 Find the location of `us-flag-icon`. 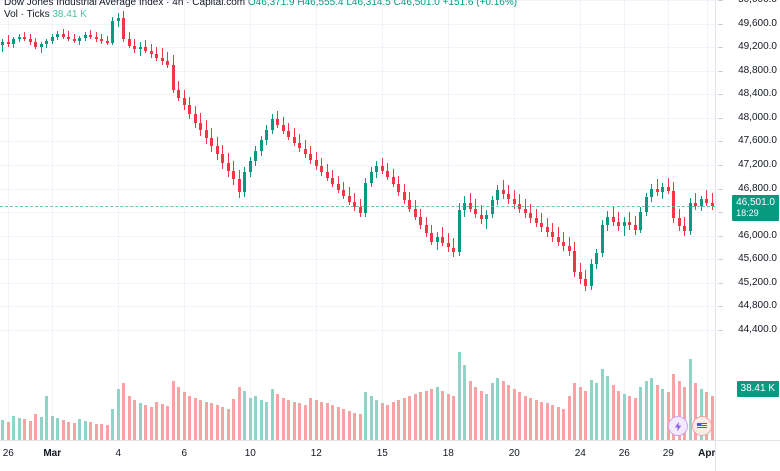

us-flag-icon is located at coordinates (702, 426).